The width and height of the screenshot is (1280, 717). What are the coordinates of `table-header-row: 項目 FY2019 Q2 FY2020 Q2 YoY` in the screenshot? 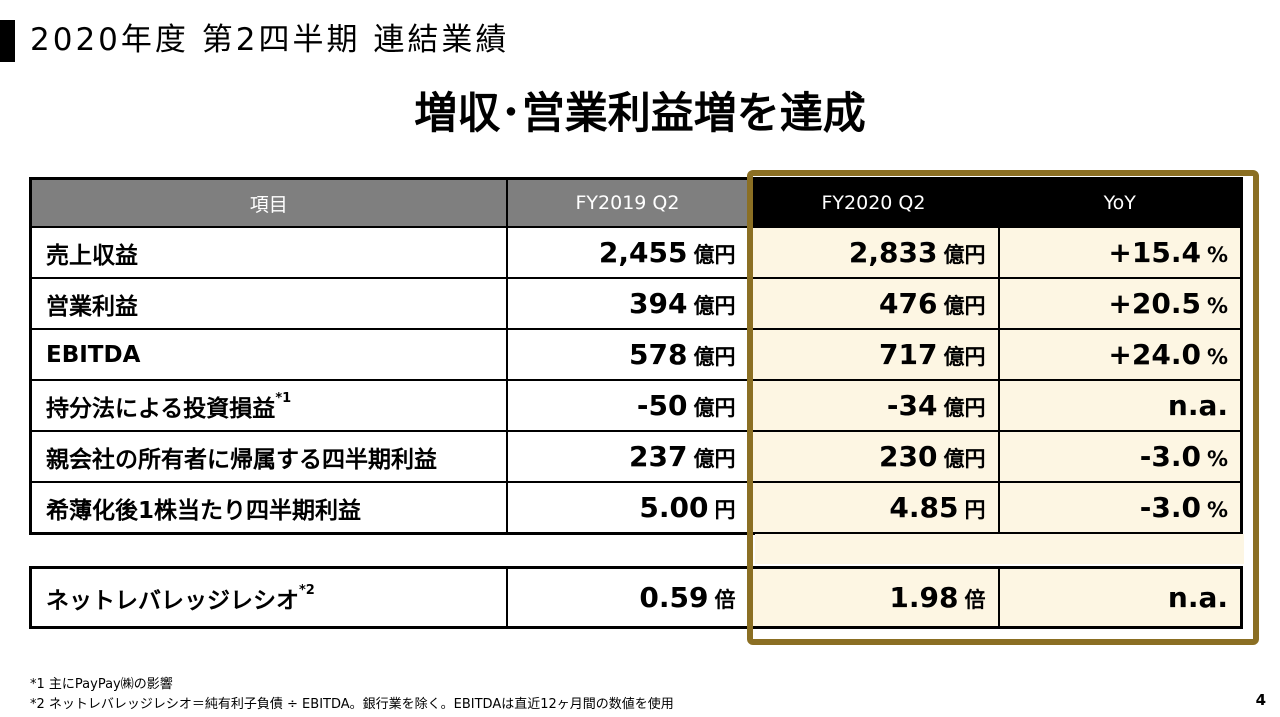 It's located at (636, 202).